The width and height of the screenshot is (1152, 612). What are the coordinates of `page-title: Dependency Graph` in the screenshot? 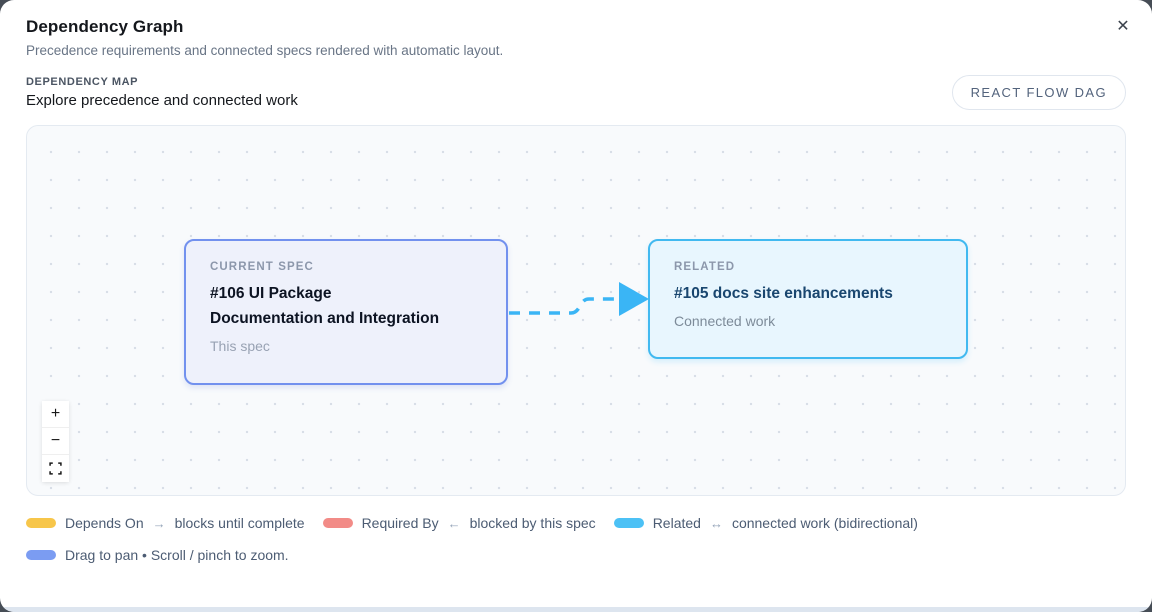 It's located at (105, 26).